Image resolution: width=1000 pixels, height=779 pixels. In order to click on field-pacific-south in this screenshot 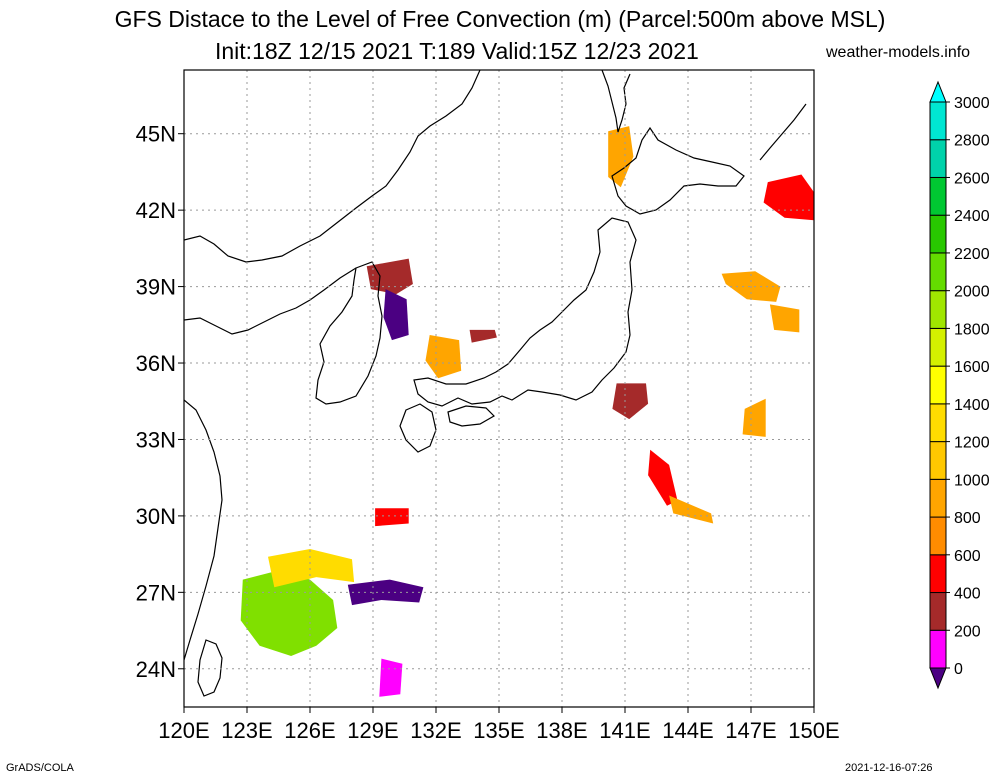, I will do `click(391, 677)`.